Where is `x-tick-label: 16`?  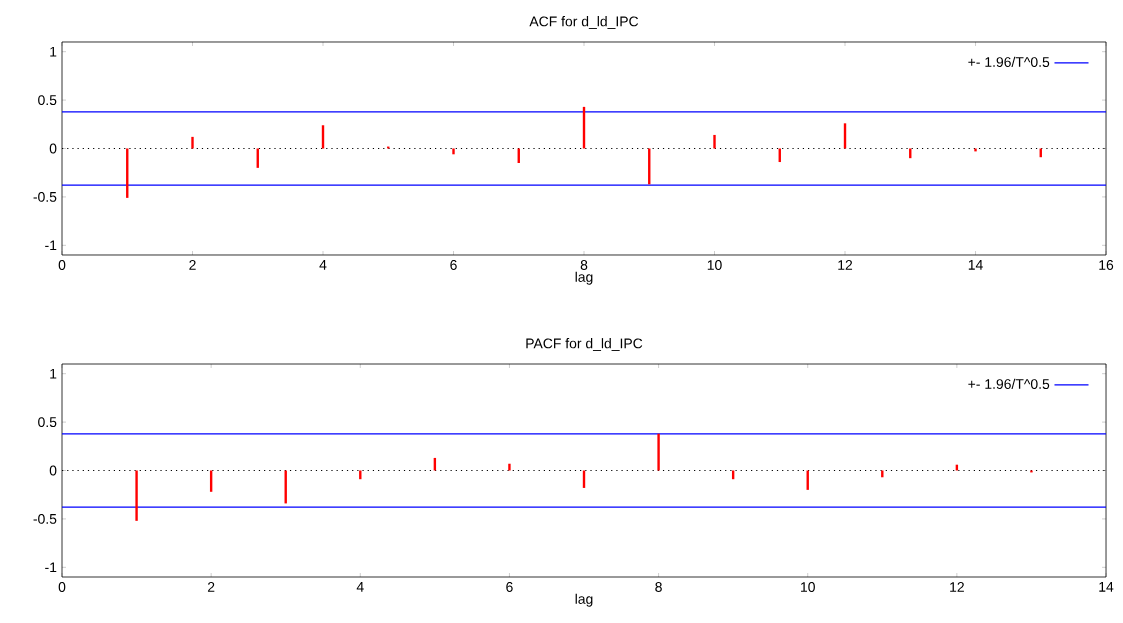
x-tick-label: 16 is located at coordinates (1106, 265).